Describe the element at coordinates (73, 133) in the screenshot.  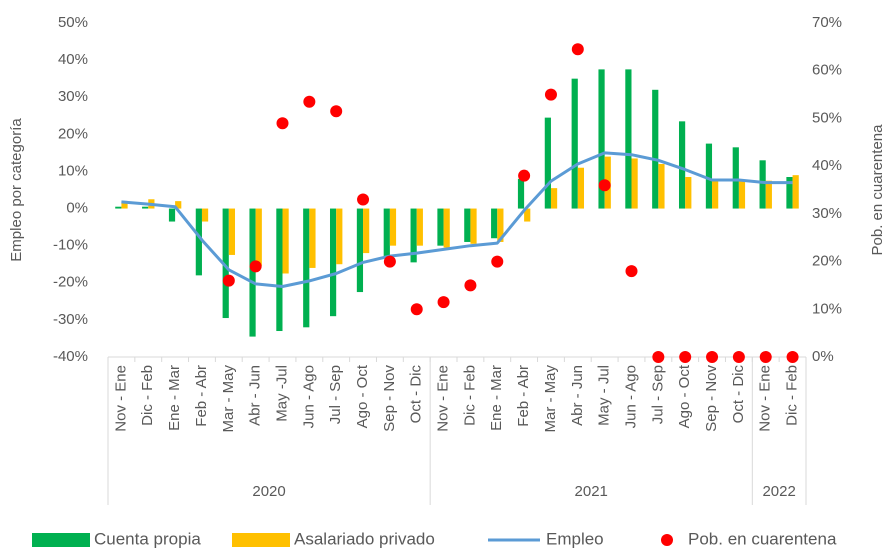
I see `y-tick-label: 20%` at that location.